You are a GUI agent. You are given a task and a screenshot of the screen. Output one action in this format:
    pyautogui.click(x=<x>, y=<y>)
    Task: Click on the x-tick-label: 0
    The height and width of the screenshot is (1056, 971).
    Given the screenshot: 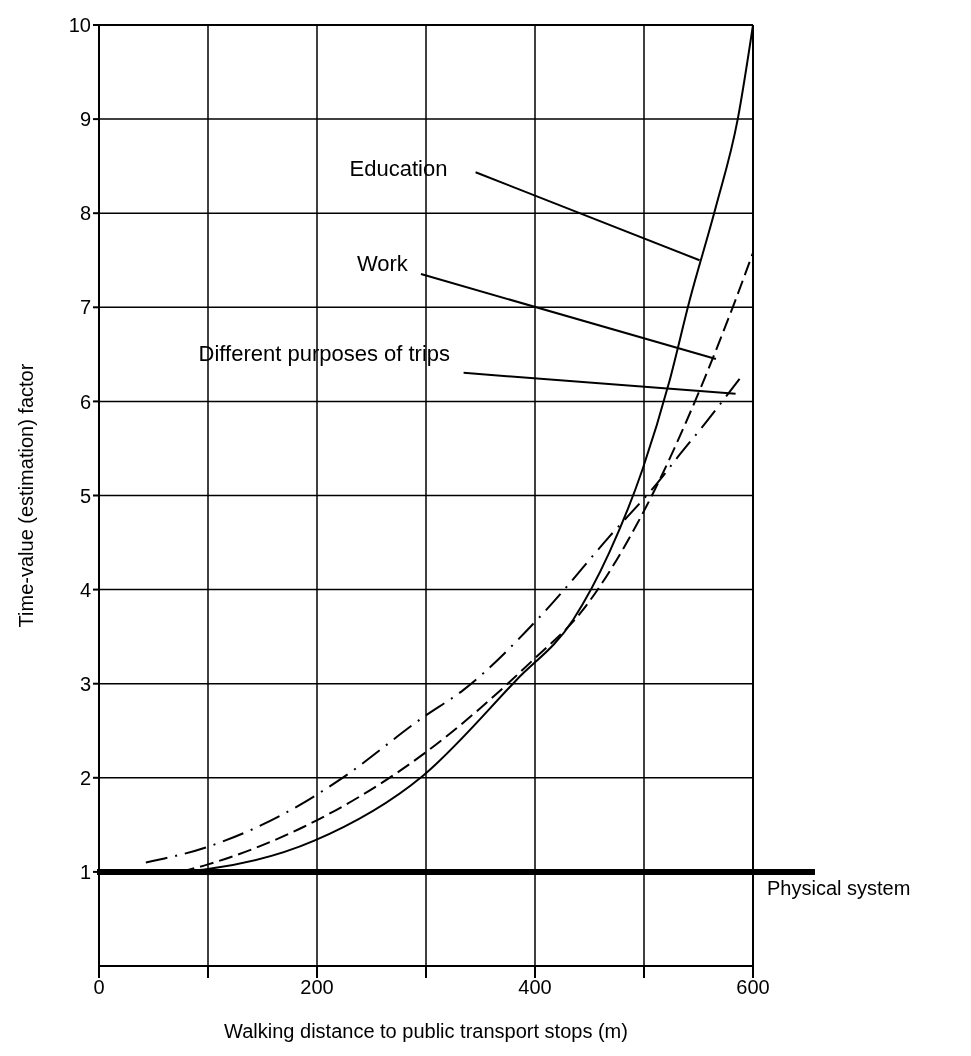 What is the action you would take?
    pyautogui.click(x=99, y=987)
    